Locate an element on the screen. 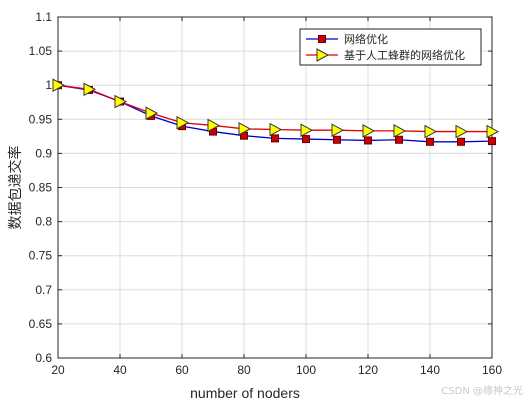 Image resolution: width=531 pixels, height=408 pixels. y-tick-label: 1 is located at coordinates (48, 85).